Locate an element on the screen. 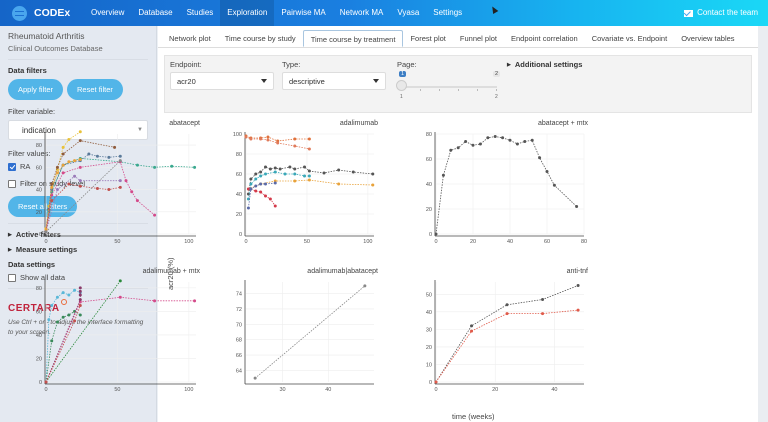  svg-text: 10 is located at coordinates (429, 365).